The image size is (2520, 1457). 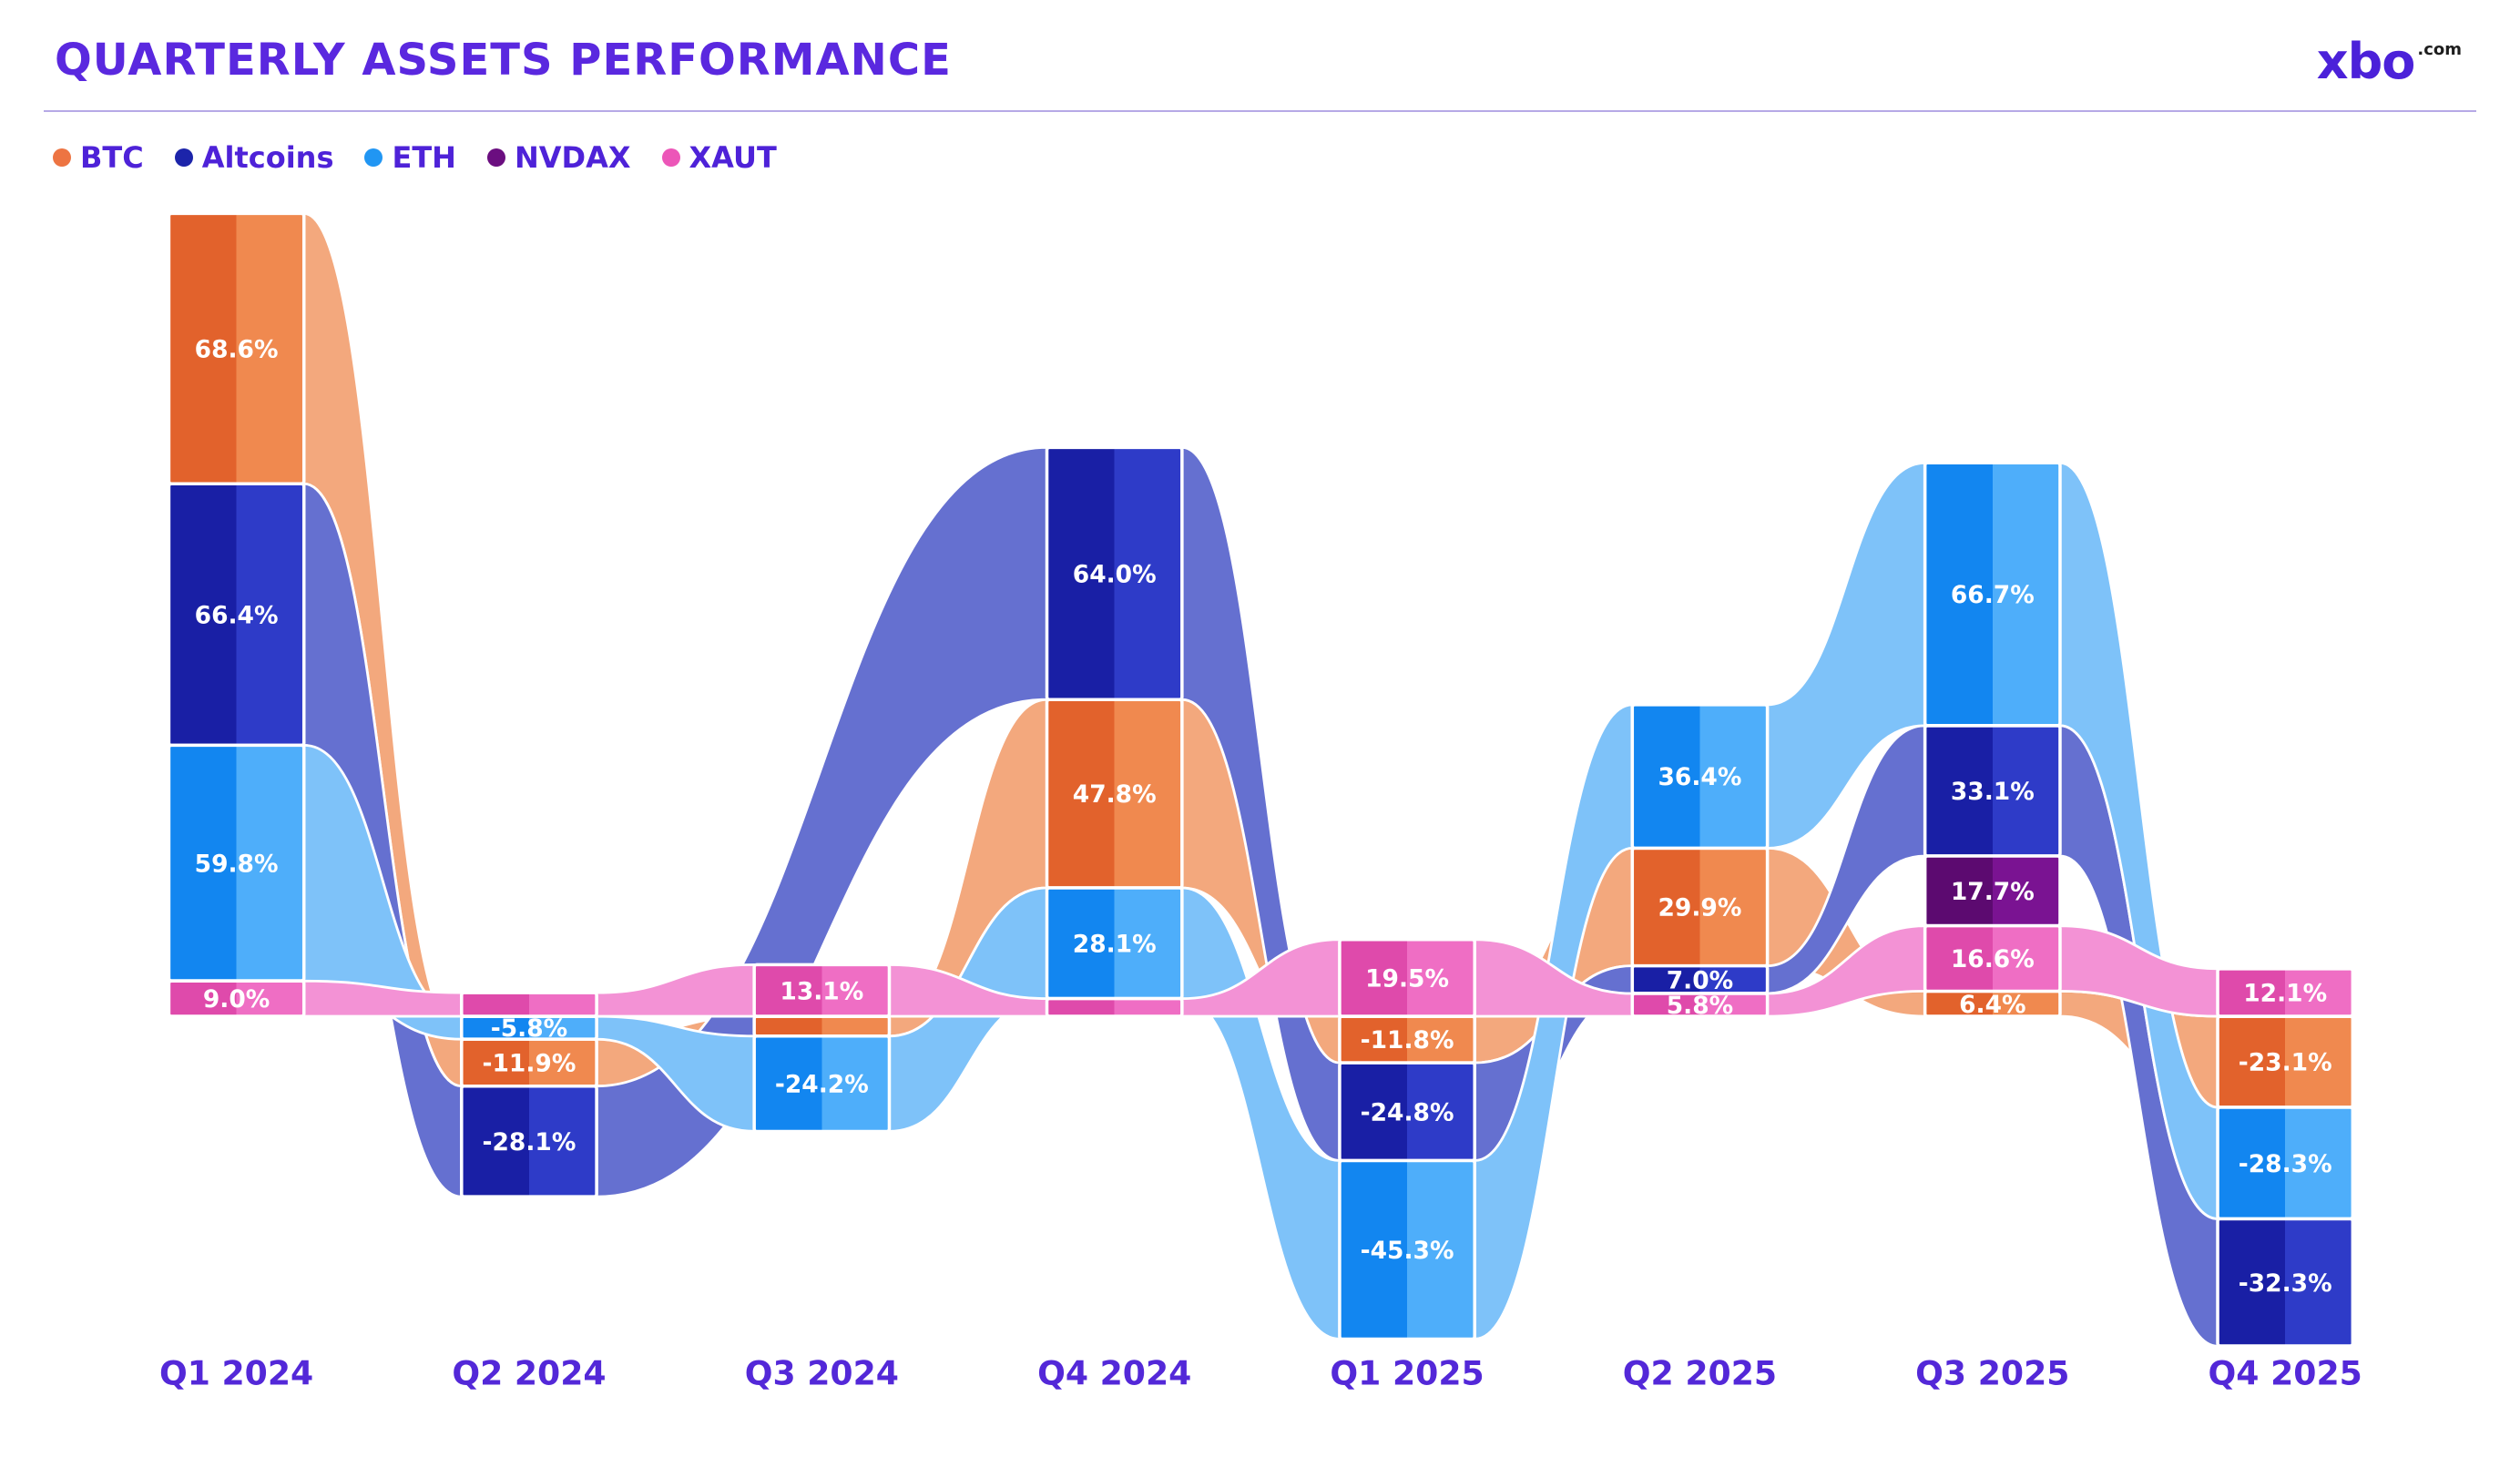 I want to click on value-label-eth-q3-2024: -24.2%, so click(x=822, y=1085).